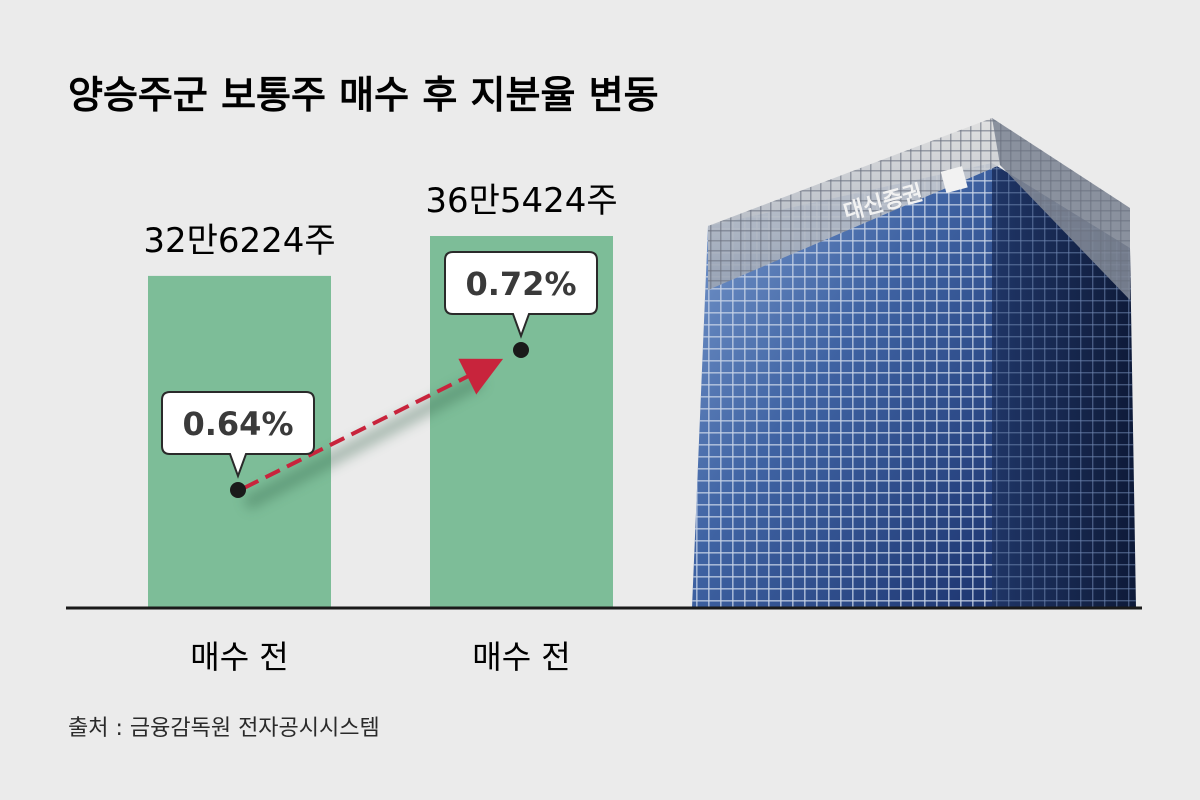 Image resolution: width=1200 pixels, height=800 pixels. What do you see at coordinates (521, 657) in the screenshot?
I see `category-label-2: 매수 전` at bounding box center [521, 657].